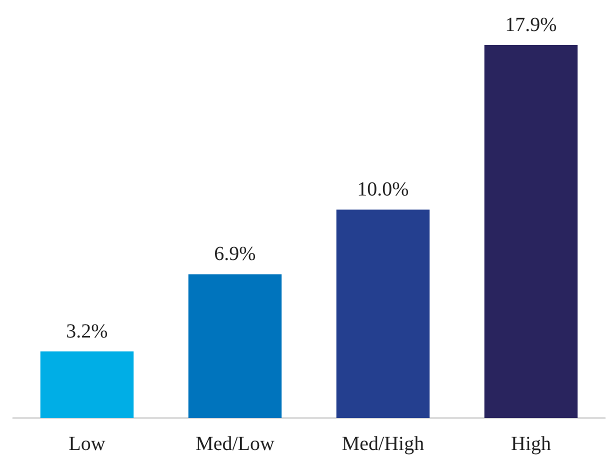 Image resolution: width=610 pixels, height=461 pixels. I want to click on data-label: 10.0%, so click(383, 189).